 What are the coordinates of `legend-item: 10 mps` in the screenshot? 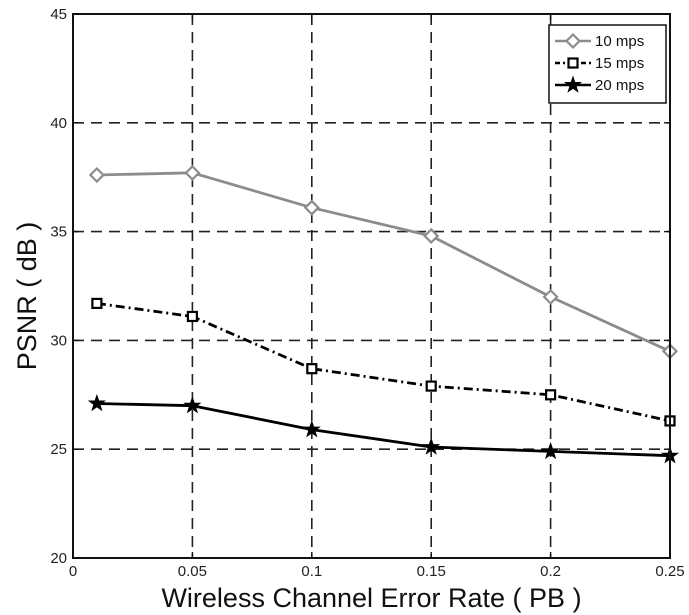 It's located at (599, 41).